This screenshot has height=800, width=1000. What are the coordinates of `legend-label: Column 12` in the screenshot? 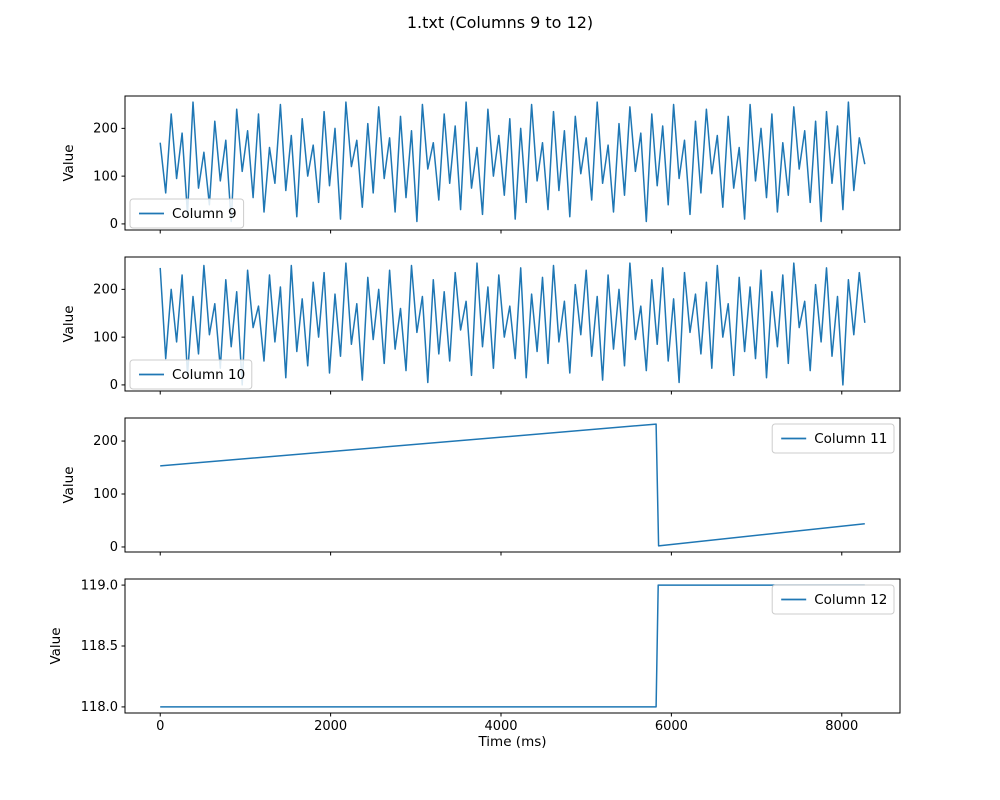 It's located at (850, 600).